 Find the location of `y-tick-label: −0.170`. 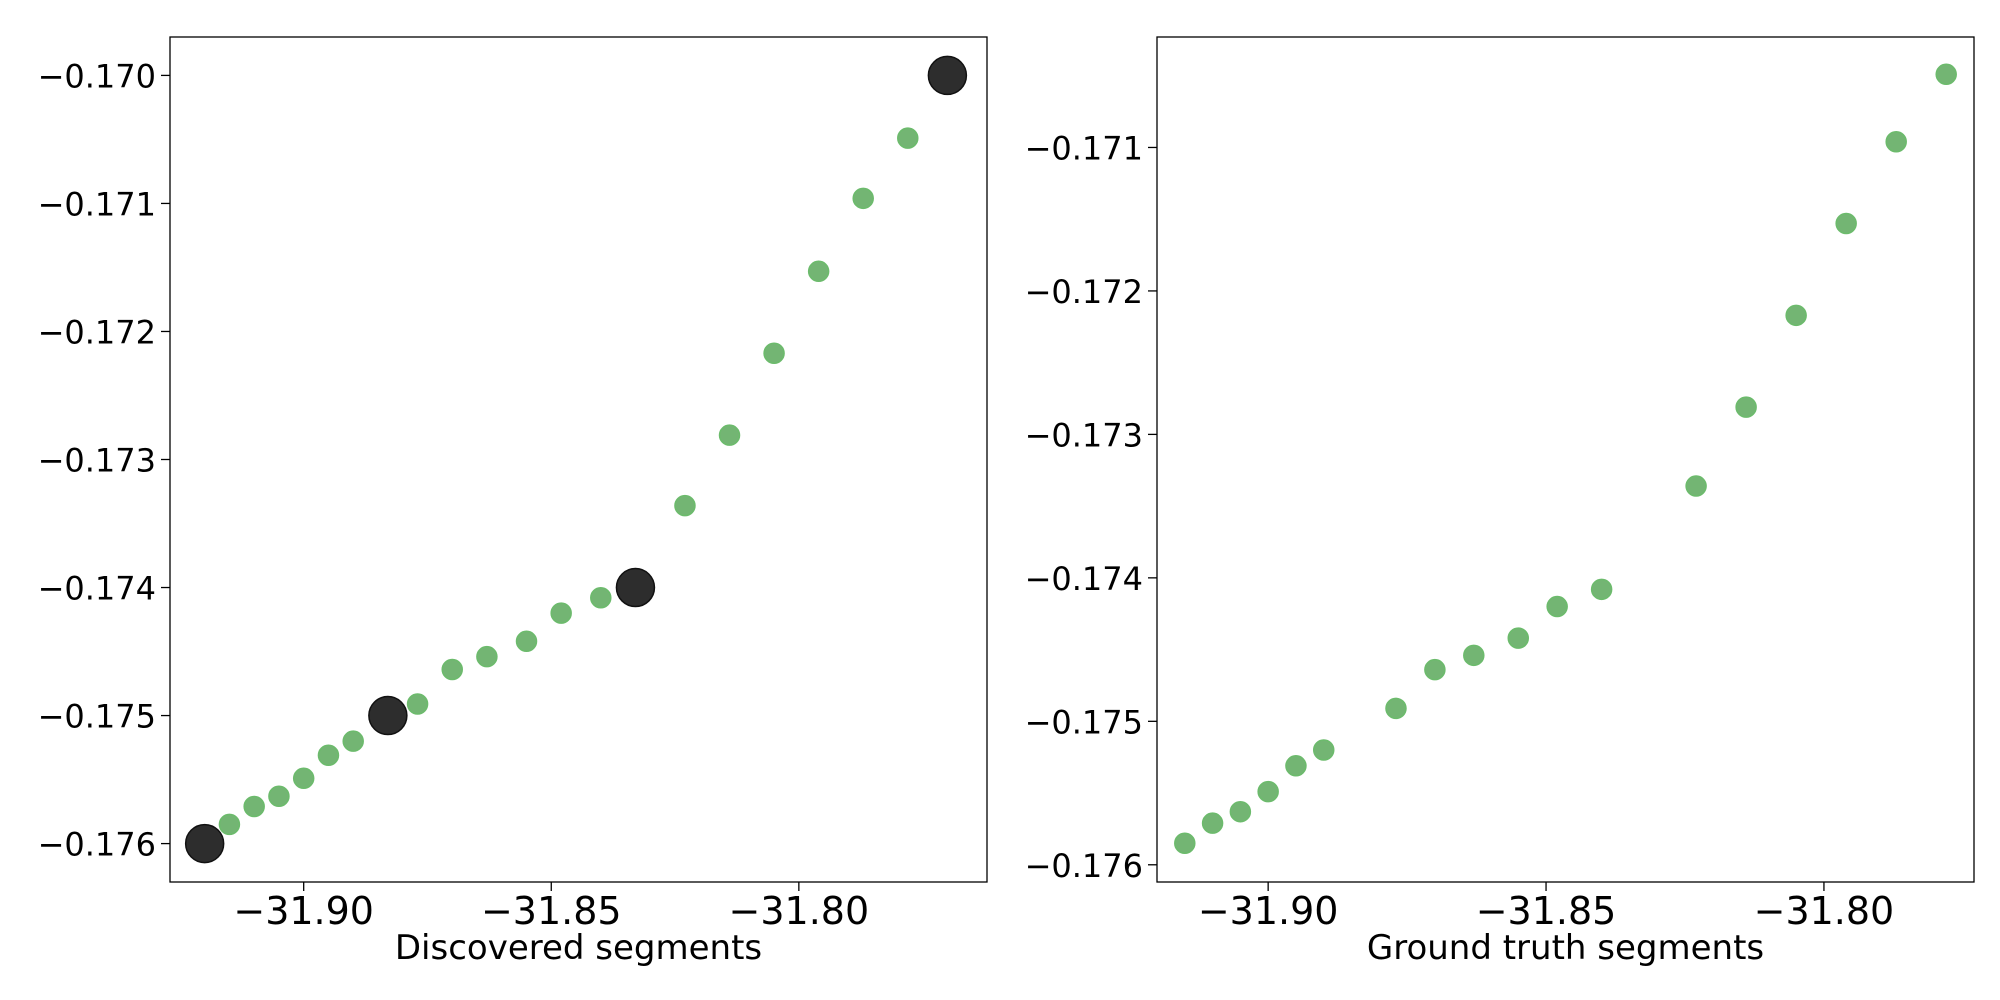

y-tick-label: −0.170 is located at coordinates (97, 76).